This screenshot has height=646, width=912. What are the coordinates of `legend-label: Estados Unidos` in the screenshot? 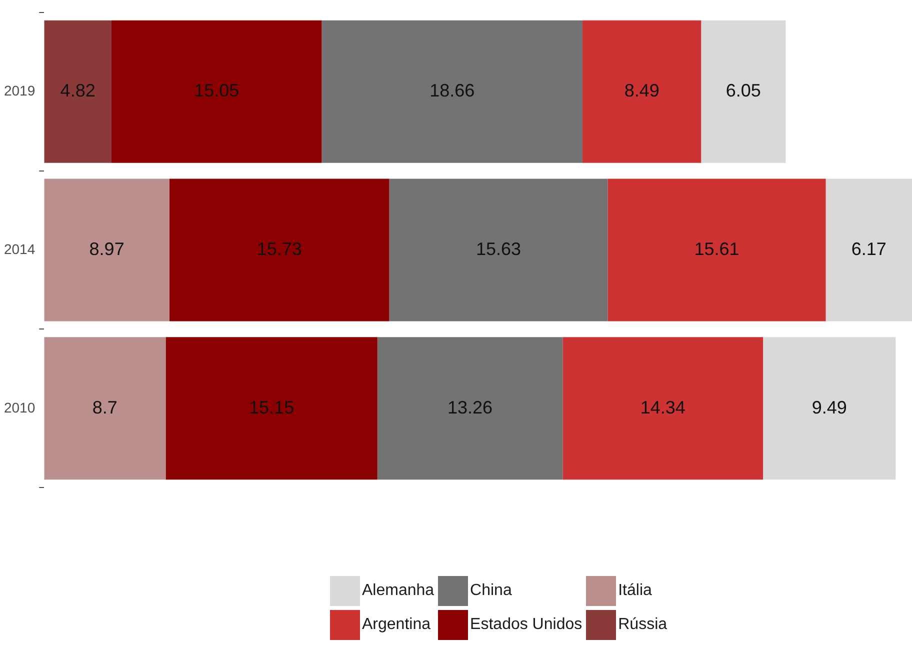 It's located at (526, 625).